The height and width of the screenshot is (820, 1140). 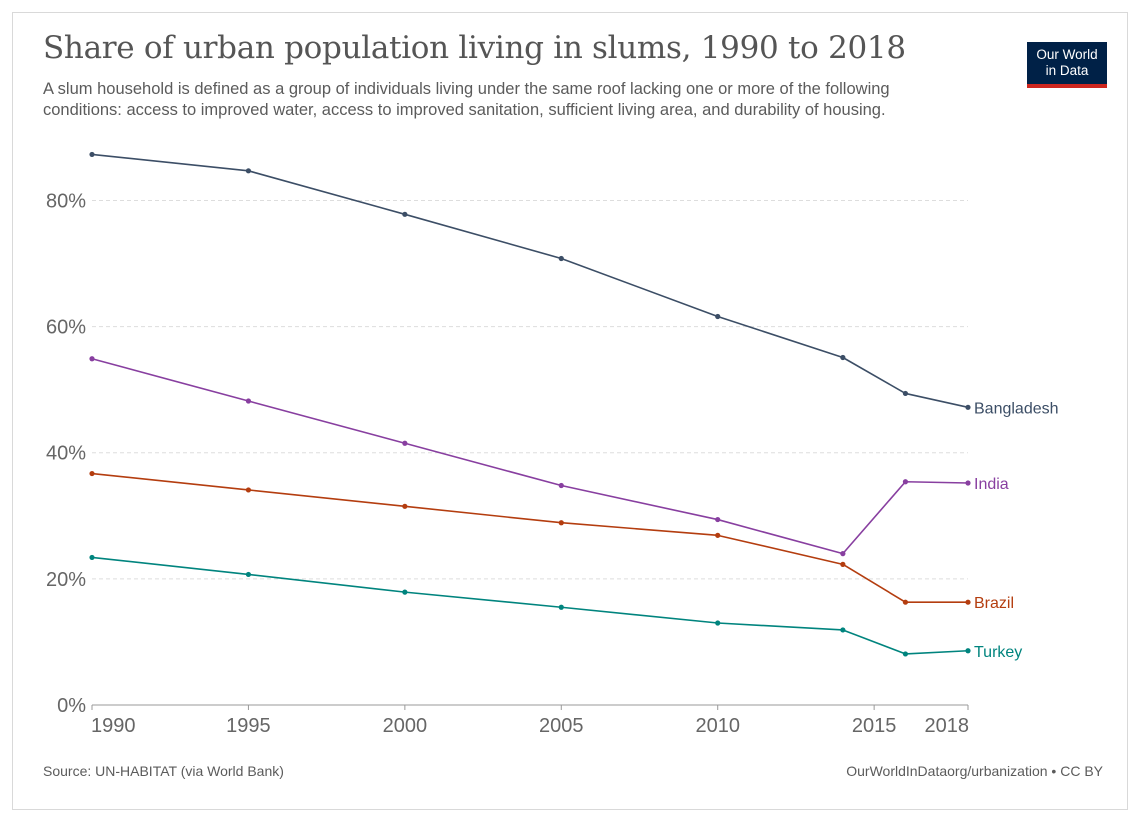 What do you see at coordinates (66, 454) in the screenshot?
I see `y-tick-label: 40%` at bounding box center [66, 454].